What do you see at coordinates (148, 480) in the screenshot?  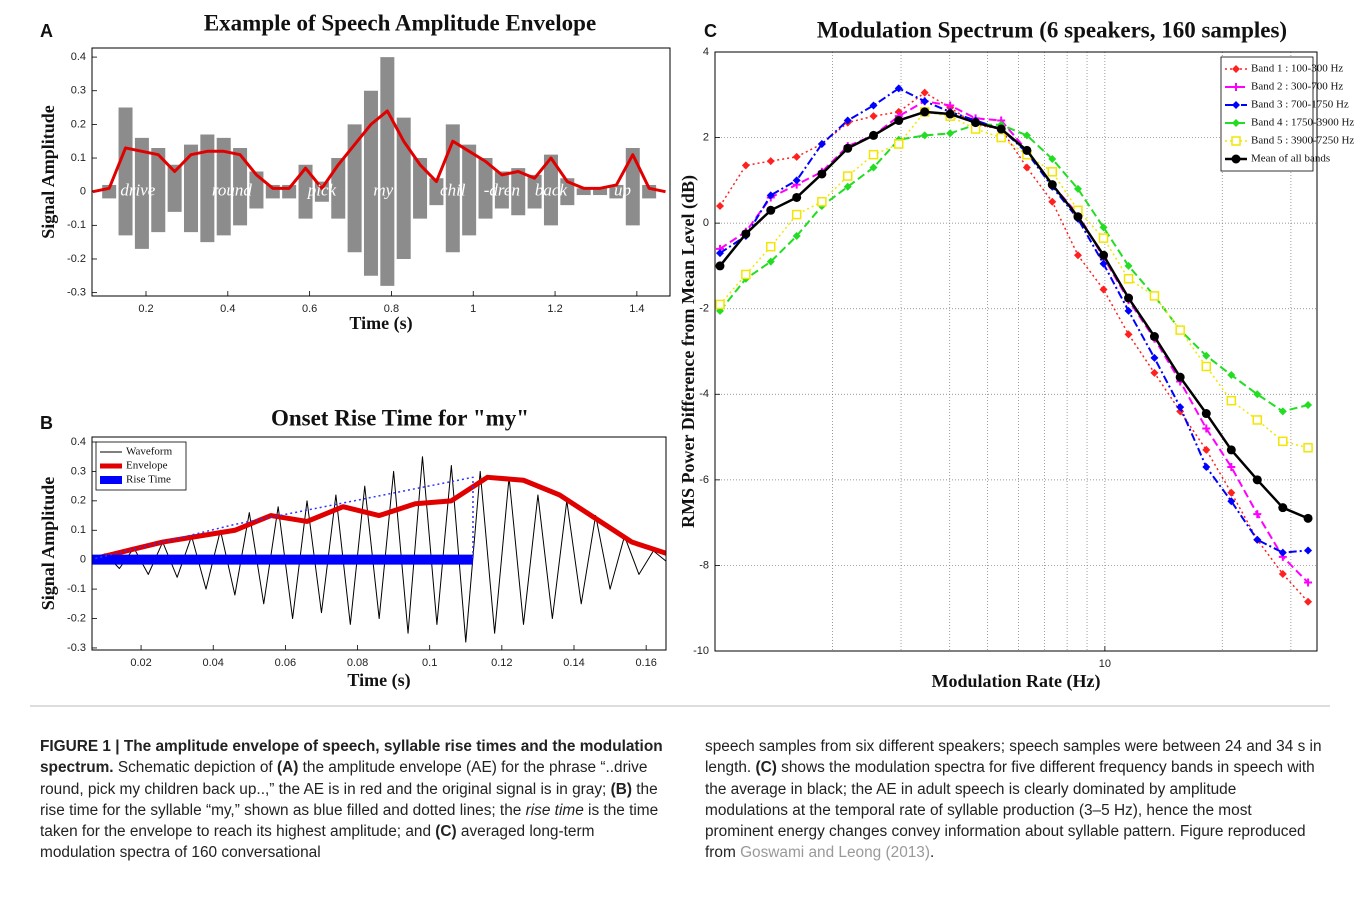 I see `legend-label: Rise Time` at bounding box center [148, 480].